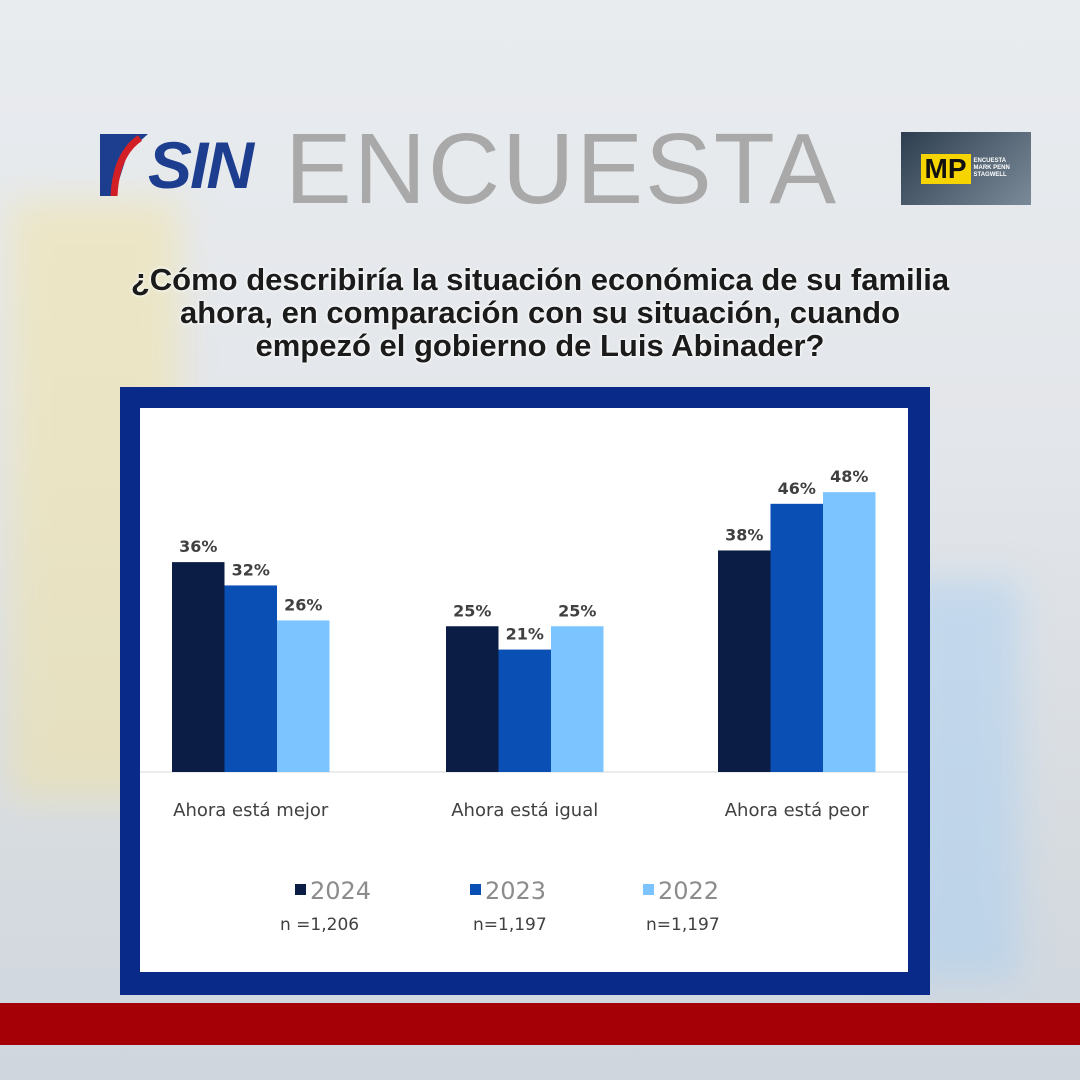 The image size is (1080, 1080). Describe the element at coordinates (524, 810) in the screenshot. I see `category-label: Ahora está igual` at that location.